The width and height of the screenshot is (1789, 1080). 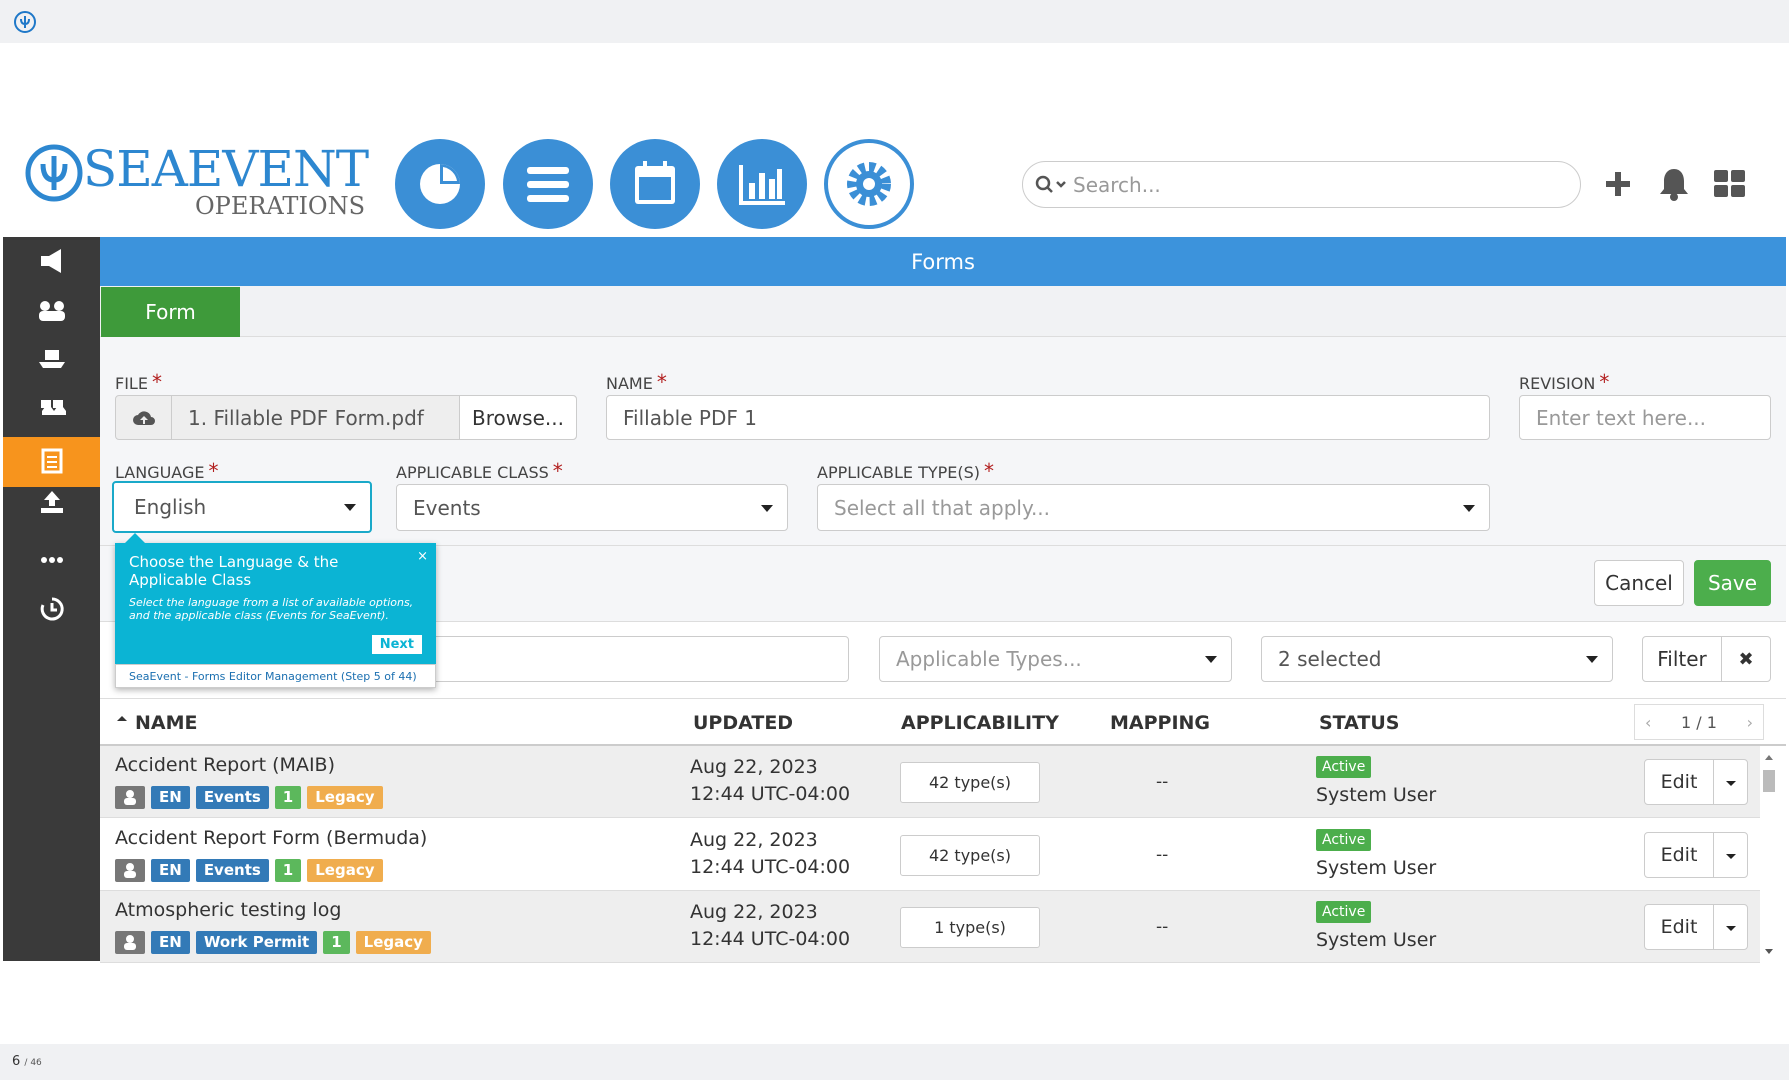 I want to click on scrollbar, so click(x=1769, y=854).